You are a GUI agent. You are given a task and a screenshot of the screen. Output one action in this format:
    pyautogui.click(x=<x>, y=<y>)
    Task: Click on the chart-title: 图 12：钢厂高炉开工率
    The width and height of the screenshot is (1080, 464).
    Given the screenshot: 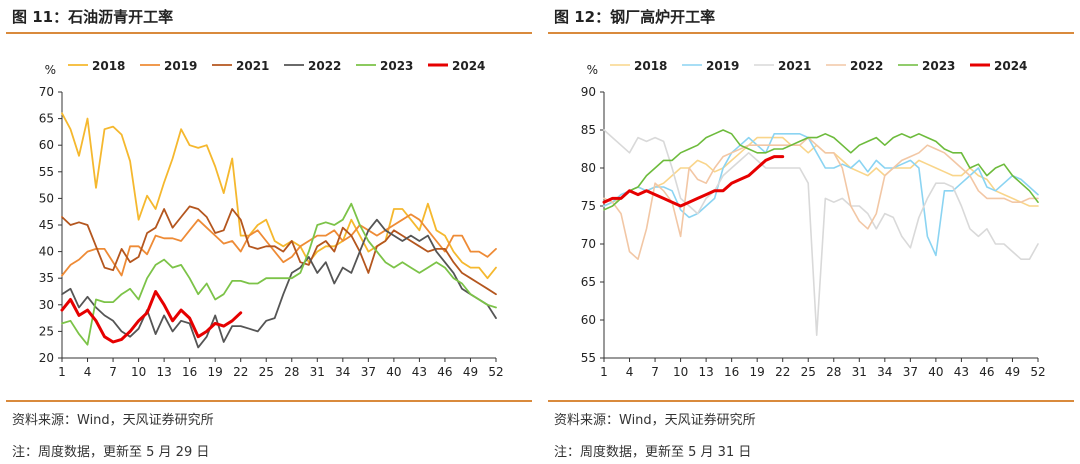 What is the action you would take?
    pyautogui.click(x=635, y=17)
    